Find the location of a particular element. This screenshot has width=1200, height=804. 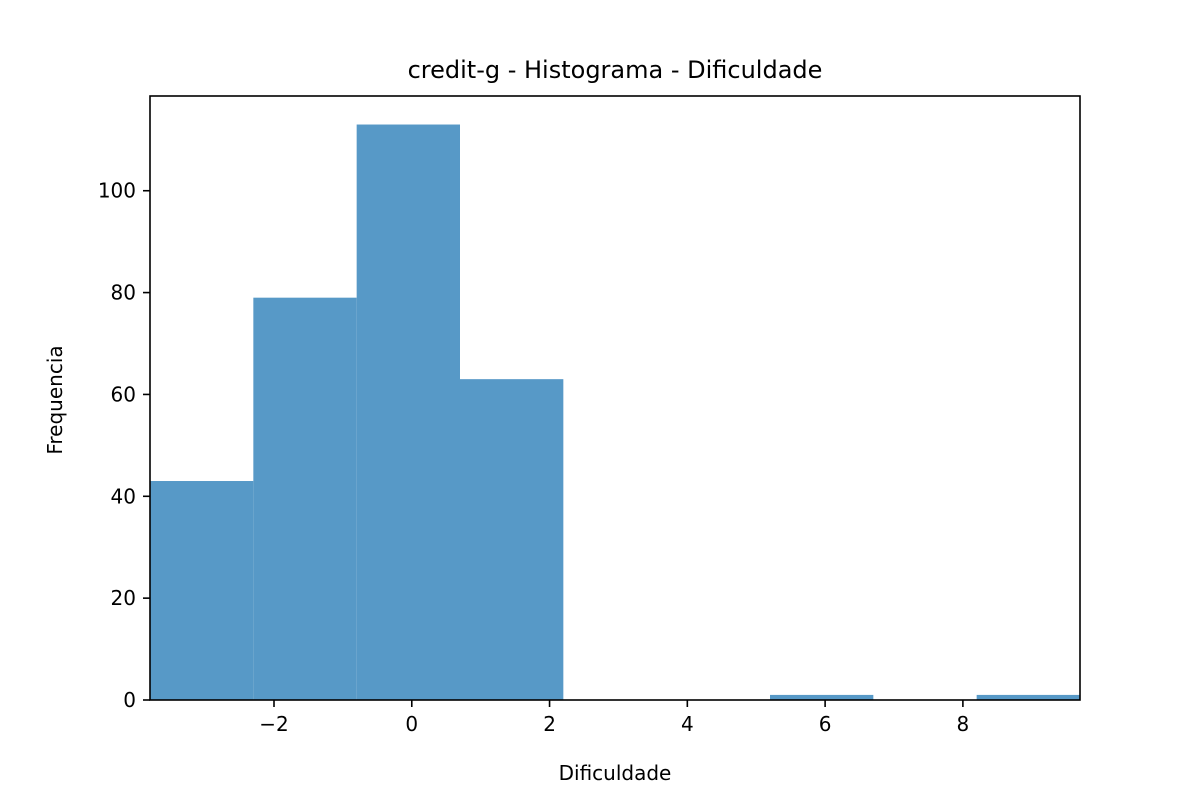

x-tick-label: −2 is located at coordinates (273, 724).